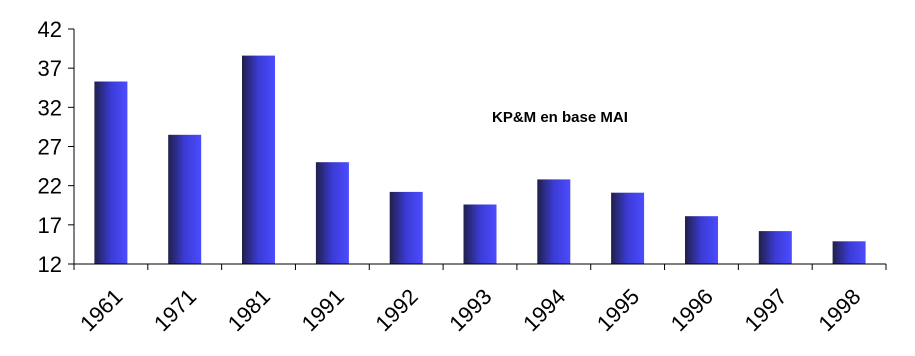 This screenshot has height=356, width=915. What do you see at coordinates (50, 186) in the screenshot?
I see `y-tick-label: 22` at bounding box center [50, 186].